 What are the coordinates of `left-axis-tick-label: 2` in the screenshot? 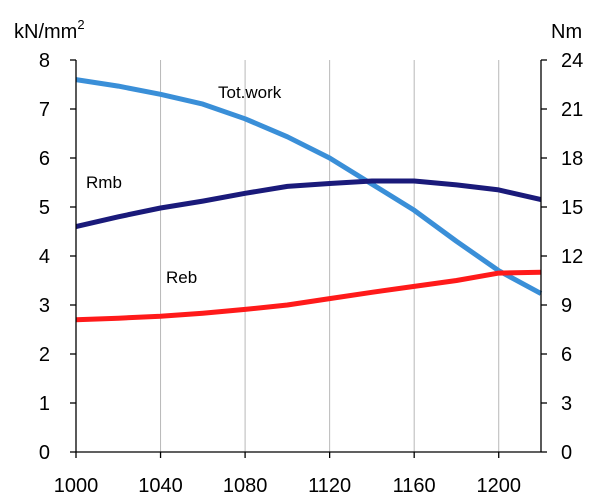 It's located at (44, 355).